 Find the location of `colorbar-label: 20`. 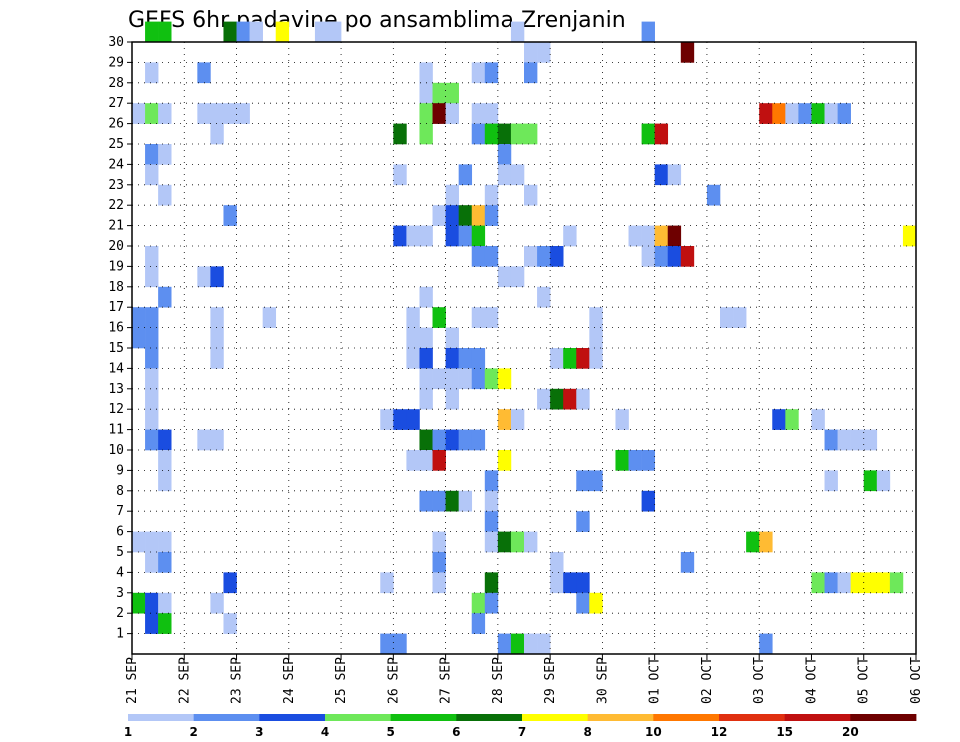

colorbar-label: 20 is located at coordinates (850, 732).